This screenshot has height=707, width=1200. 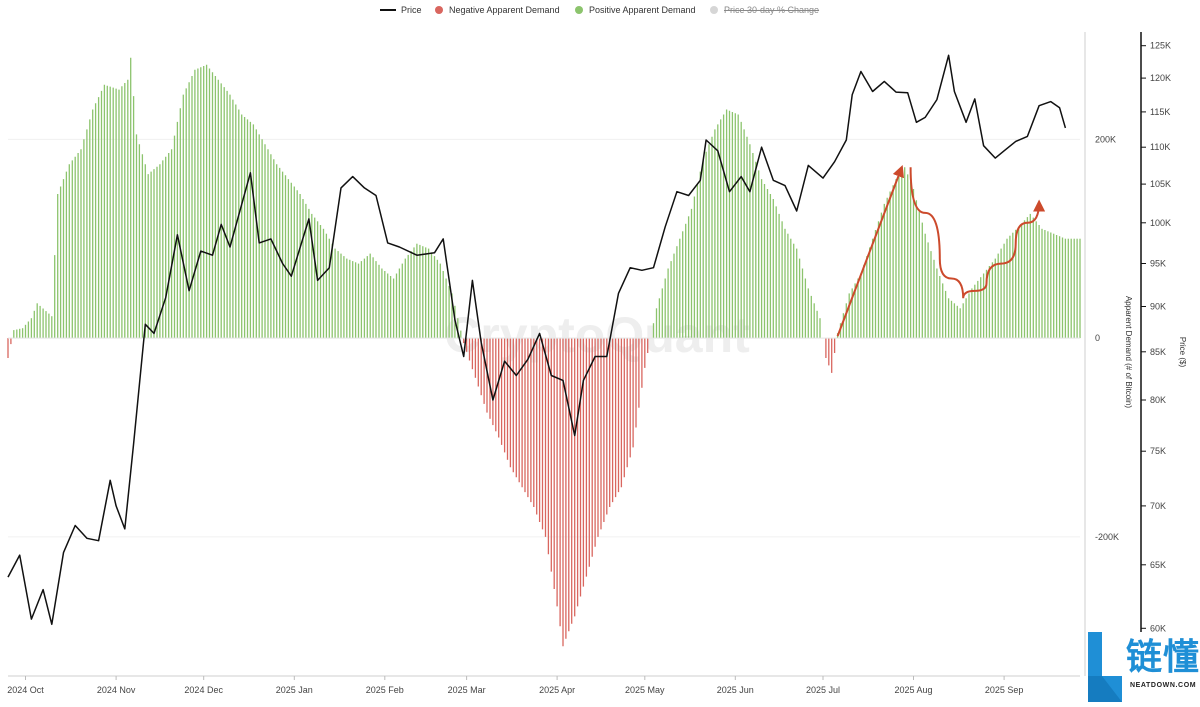 I want to click on legend-item-price-change: Price 30-day % Change, so click(x=764, y=10).